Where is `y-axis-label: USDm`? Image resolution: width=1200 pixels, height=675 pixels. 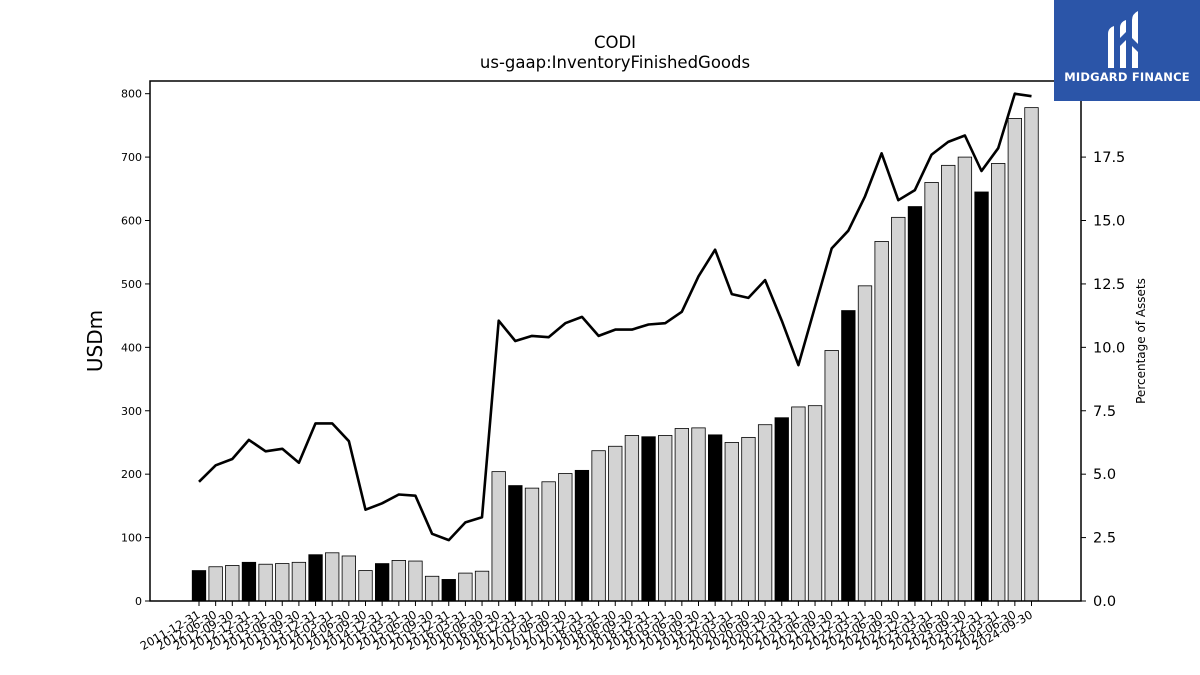 y-axis-label: USDm is located at coordinates (95, 341).